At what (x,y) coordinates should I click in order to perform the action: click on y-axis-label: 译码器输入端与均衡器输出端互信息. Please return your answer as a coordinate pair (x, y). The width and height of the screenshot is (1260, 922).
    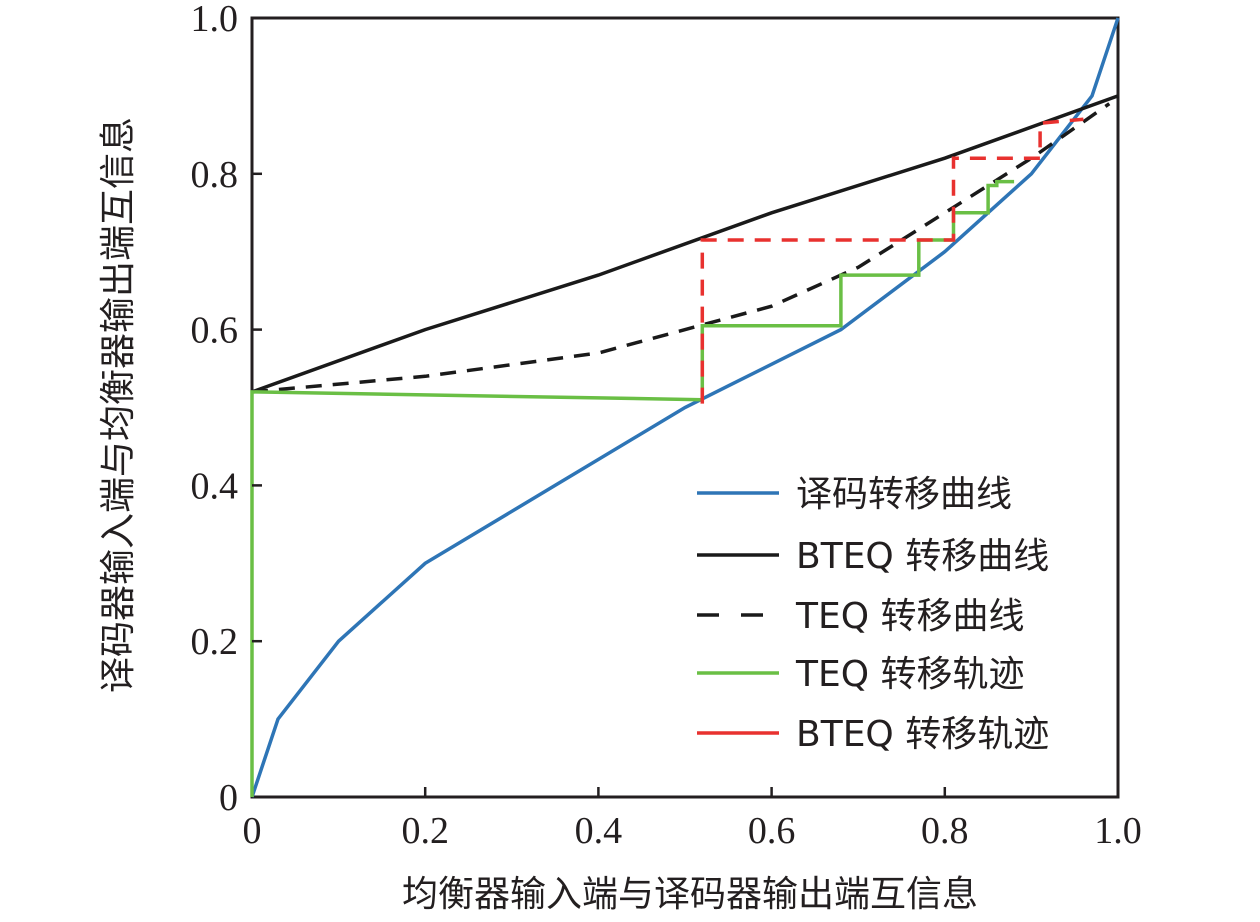
    Looking at the image, I should click on (118, 405).